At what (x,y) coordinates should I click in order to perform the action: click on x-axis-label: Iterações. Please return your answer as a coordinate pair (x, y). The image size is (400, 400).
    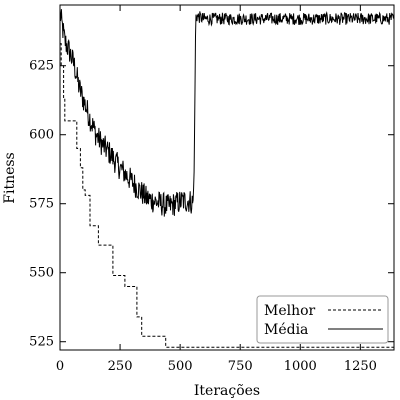
    Looking at the image, I should click on (227, 391).